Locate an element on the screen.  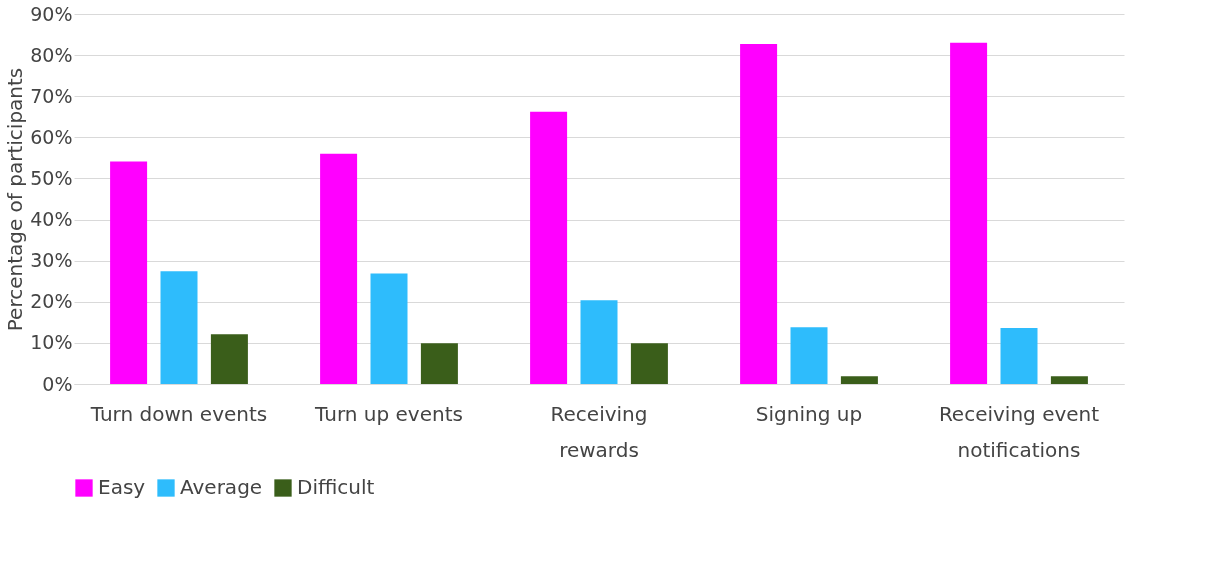
y-axis-title: Percentage of participants is located at coordinates (15, 199).